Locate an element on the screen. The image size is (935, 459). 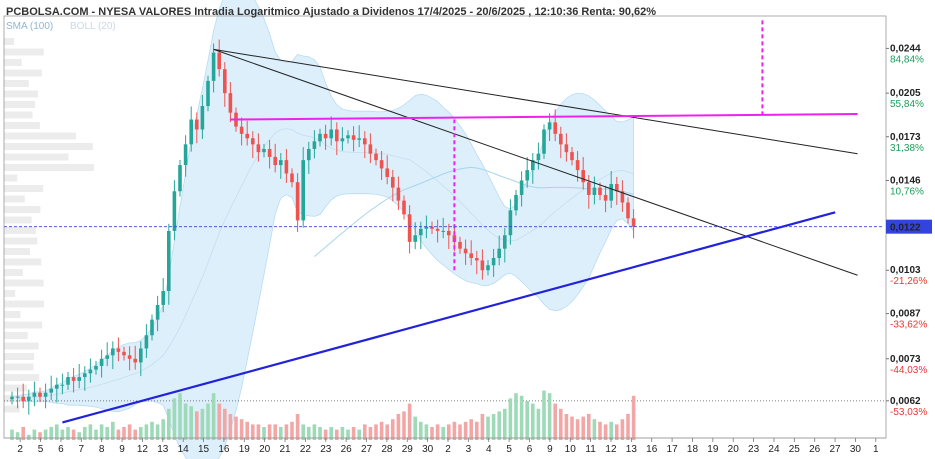
price-tick-label: 0,0146 is located at coordinates (905, 180).